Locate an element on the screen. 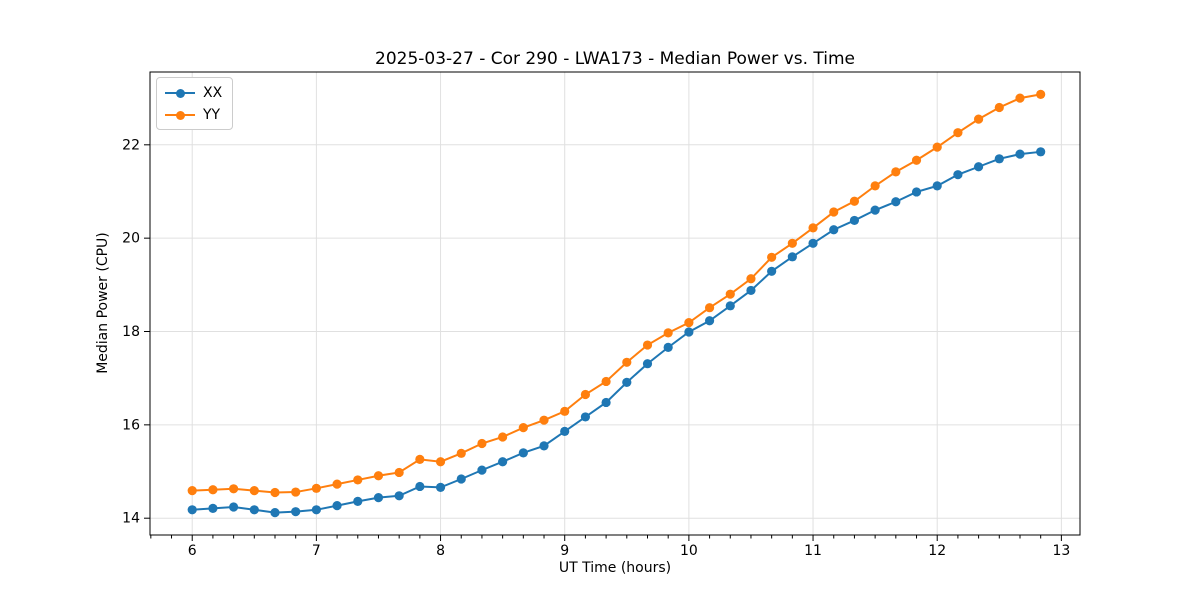  x-tick-label: 9 is located at coordinates (564, 551).